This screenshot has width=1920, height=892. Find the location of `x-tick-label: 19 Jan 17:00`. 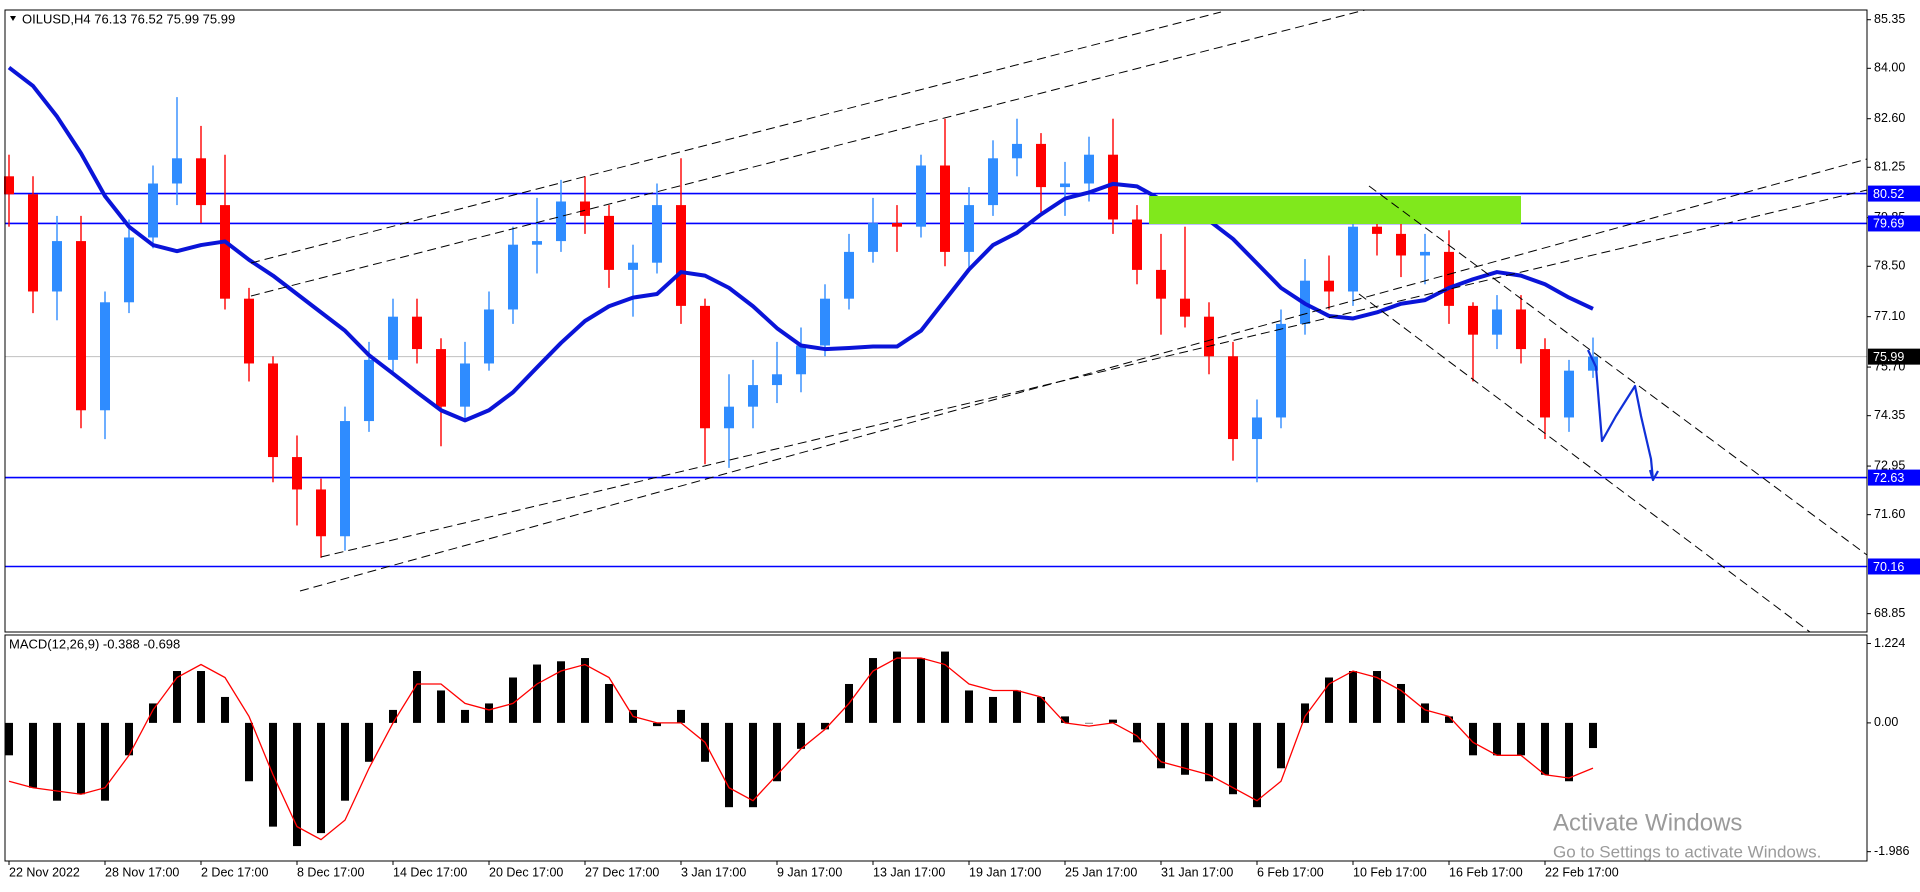

x-tick-label: 19 Jan 17:00 is located at coordinates (1005, 872).